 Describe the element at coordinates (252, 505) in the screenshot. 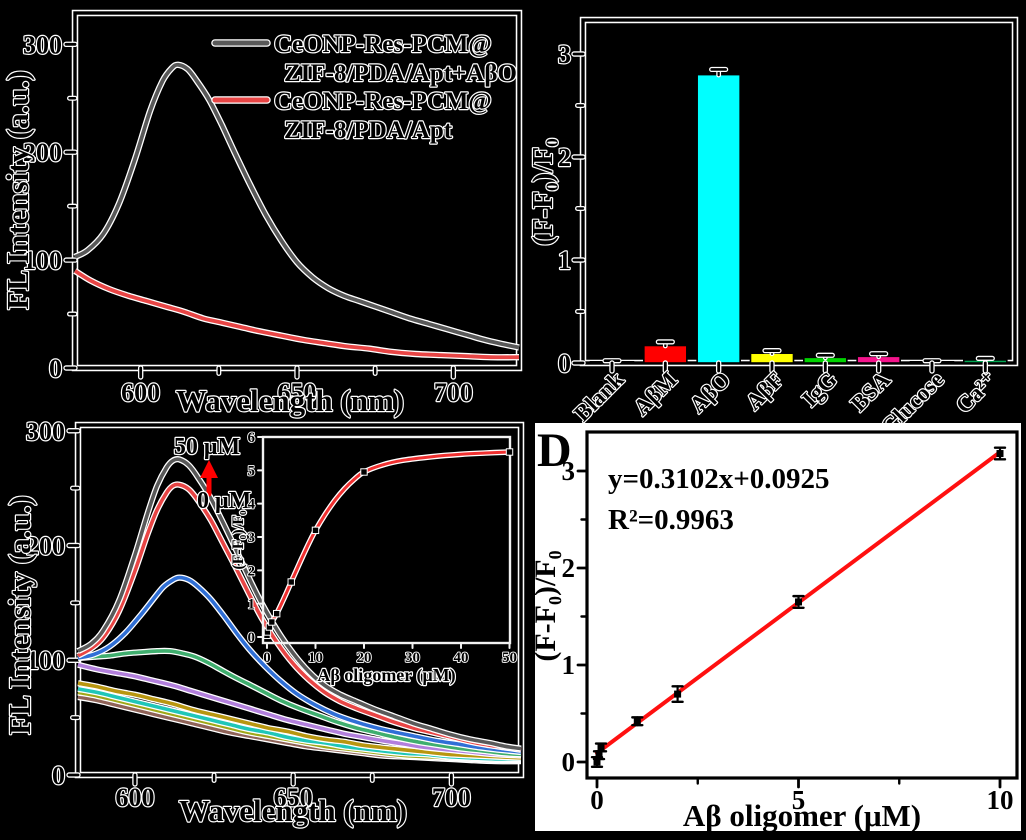

I see `inset-y-tick-label: 4` at that location.